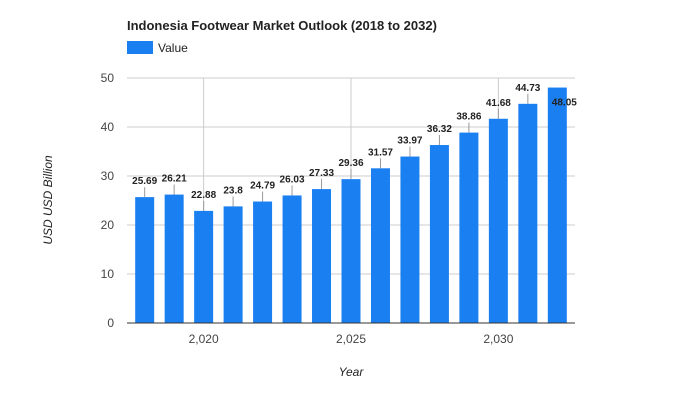 The image size is (700, 400). I want to click on data-label: 36.32, so click(439, 129).